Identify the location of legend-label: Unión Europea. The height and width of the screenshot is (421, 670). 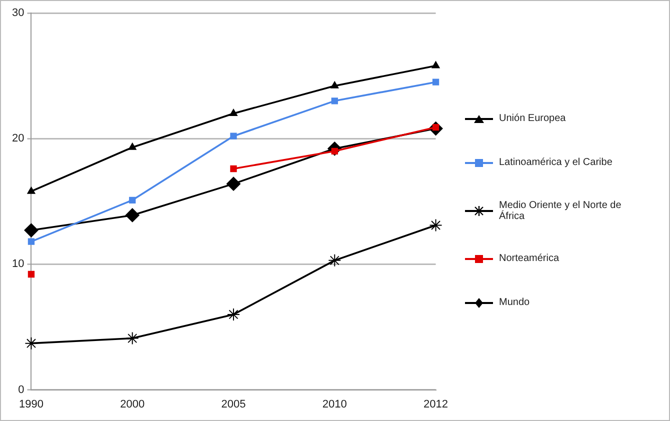
(532, 118).